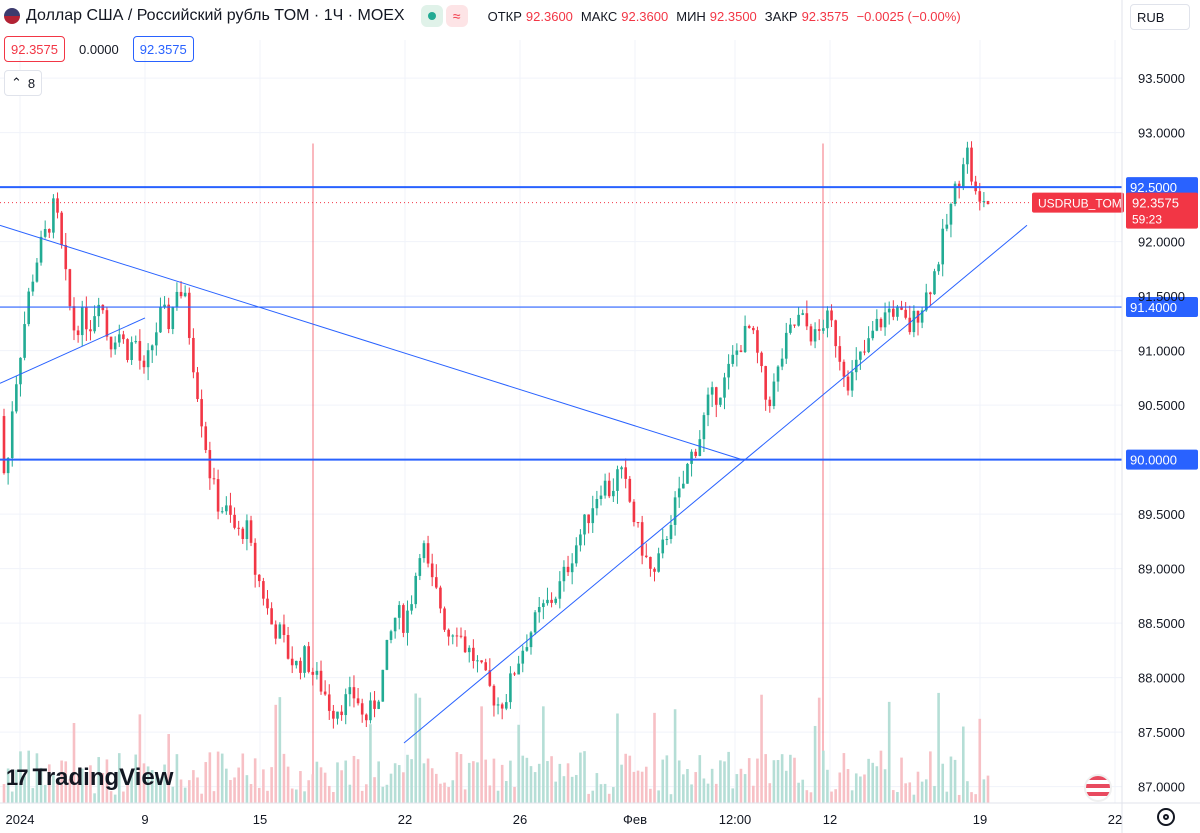 The image size is (1200, 833). Describe the element at coordinates (431, 16) in the screenshot. I see `market-status-icon` at that location.